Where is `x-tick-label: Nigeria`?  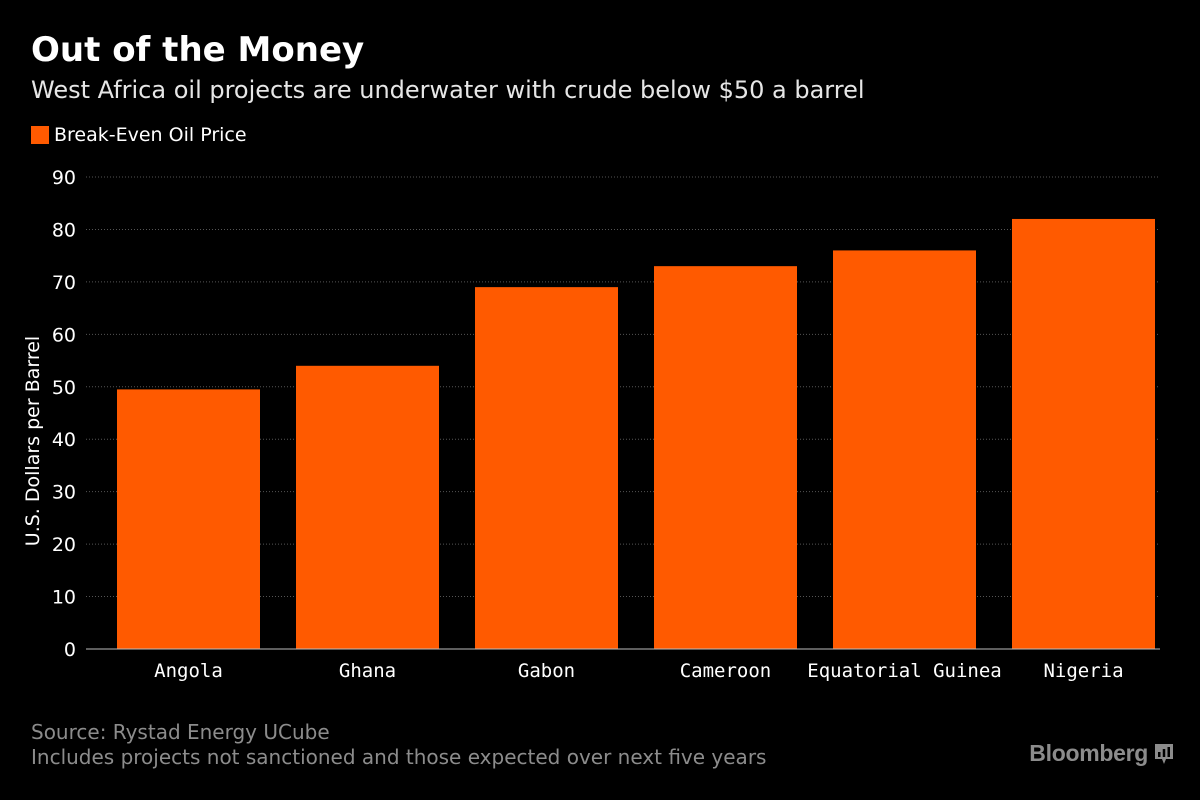
x-tick-label: Nigeria is located at coordinates (1083, 671).